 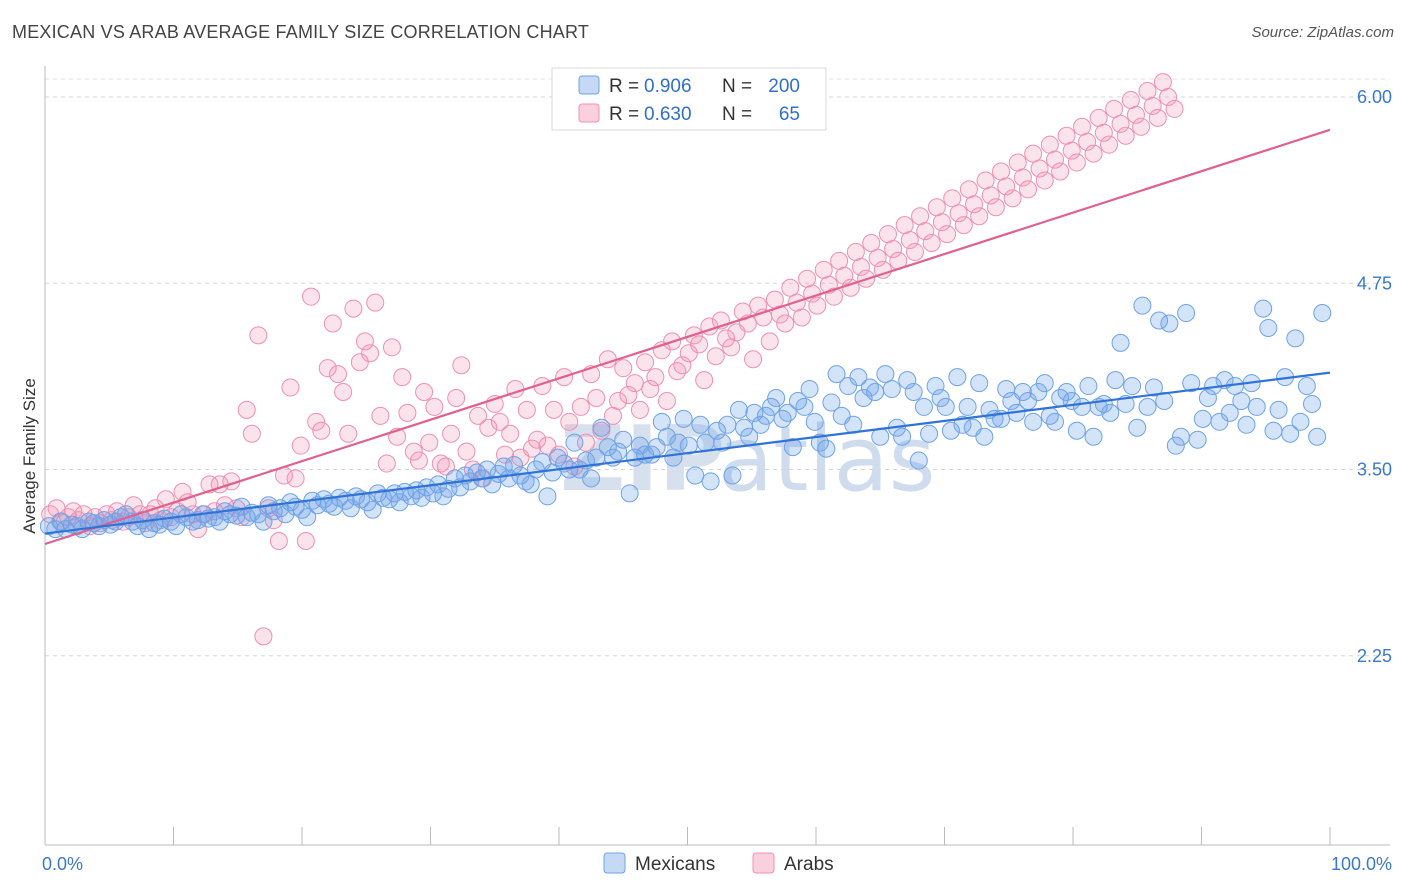 What do you see at coordinates (763, 863) in the screenshot?
I see `legend-arabs-swatch` at bounding box center [763, 863].